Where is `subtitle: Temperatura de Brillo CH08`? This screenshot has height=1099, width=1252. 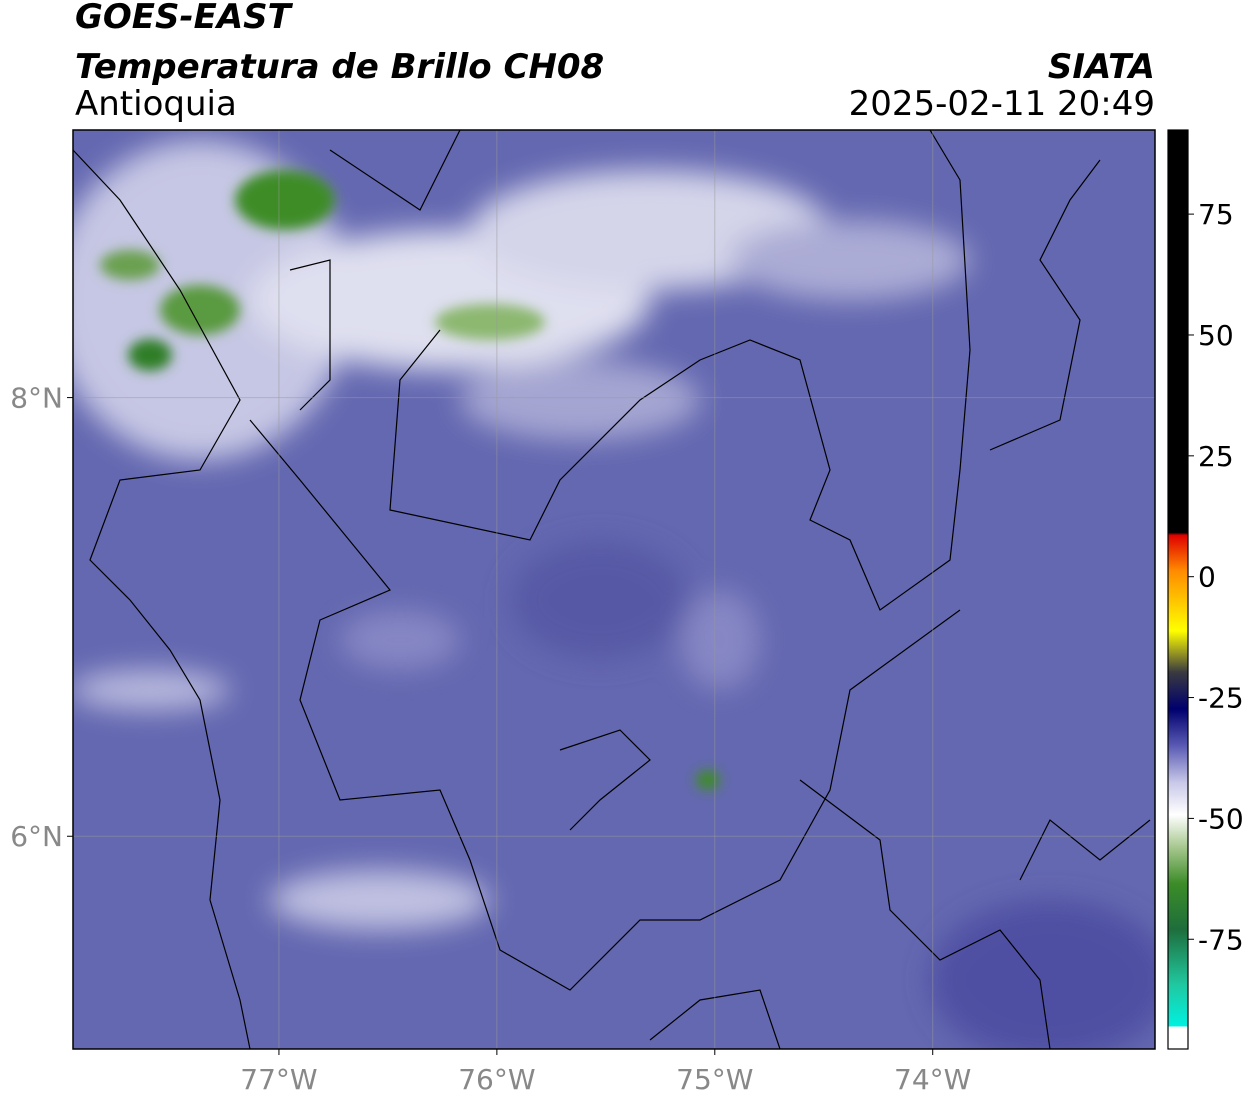 subtitle: Temperatura de Brillo CH08 is located at coordinates (339, 67).